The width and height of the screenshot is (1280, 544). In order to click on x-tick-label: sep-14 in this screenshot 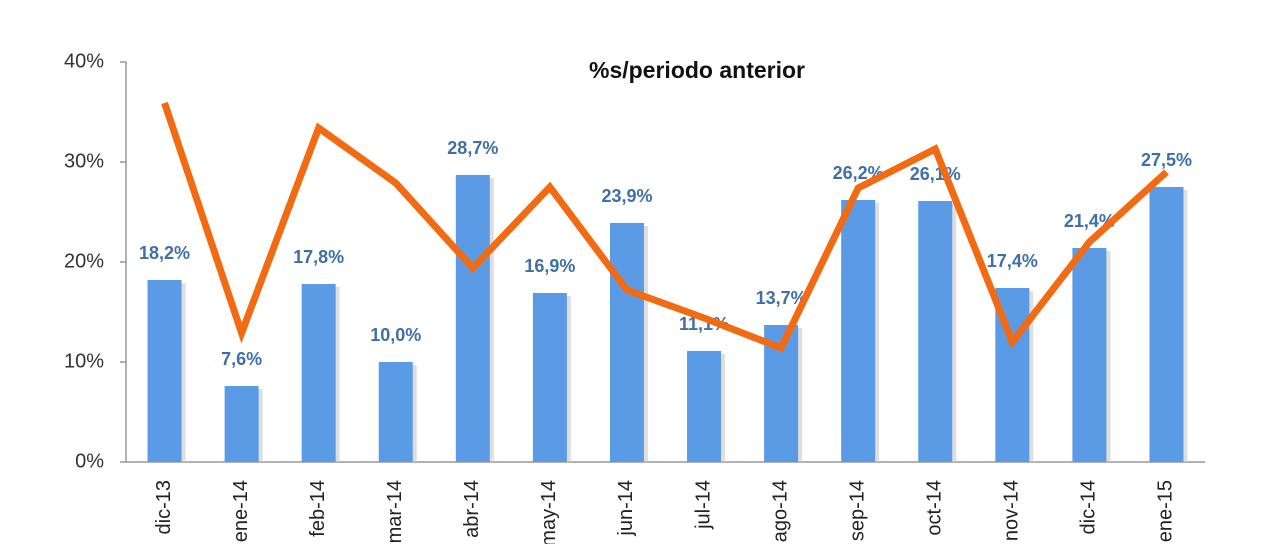, I will do `click(857, 510)`.